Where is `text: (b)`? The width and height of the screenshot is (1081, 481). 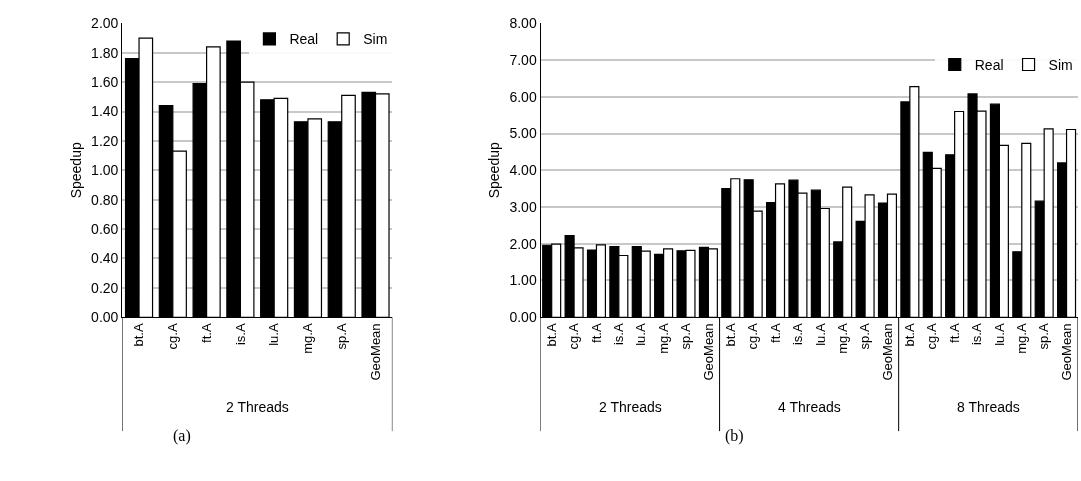 text: (b) is located at coordinates (734, 436).